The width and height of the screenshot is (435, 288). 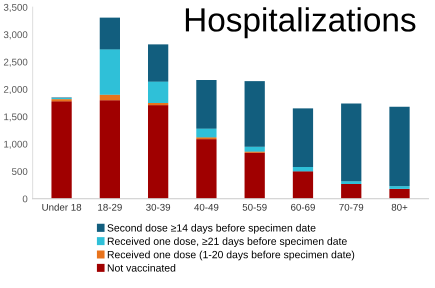 I want to click on legend-label: Second dose ≥14 days before specimen date, so click(x=211, y=229).